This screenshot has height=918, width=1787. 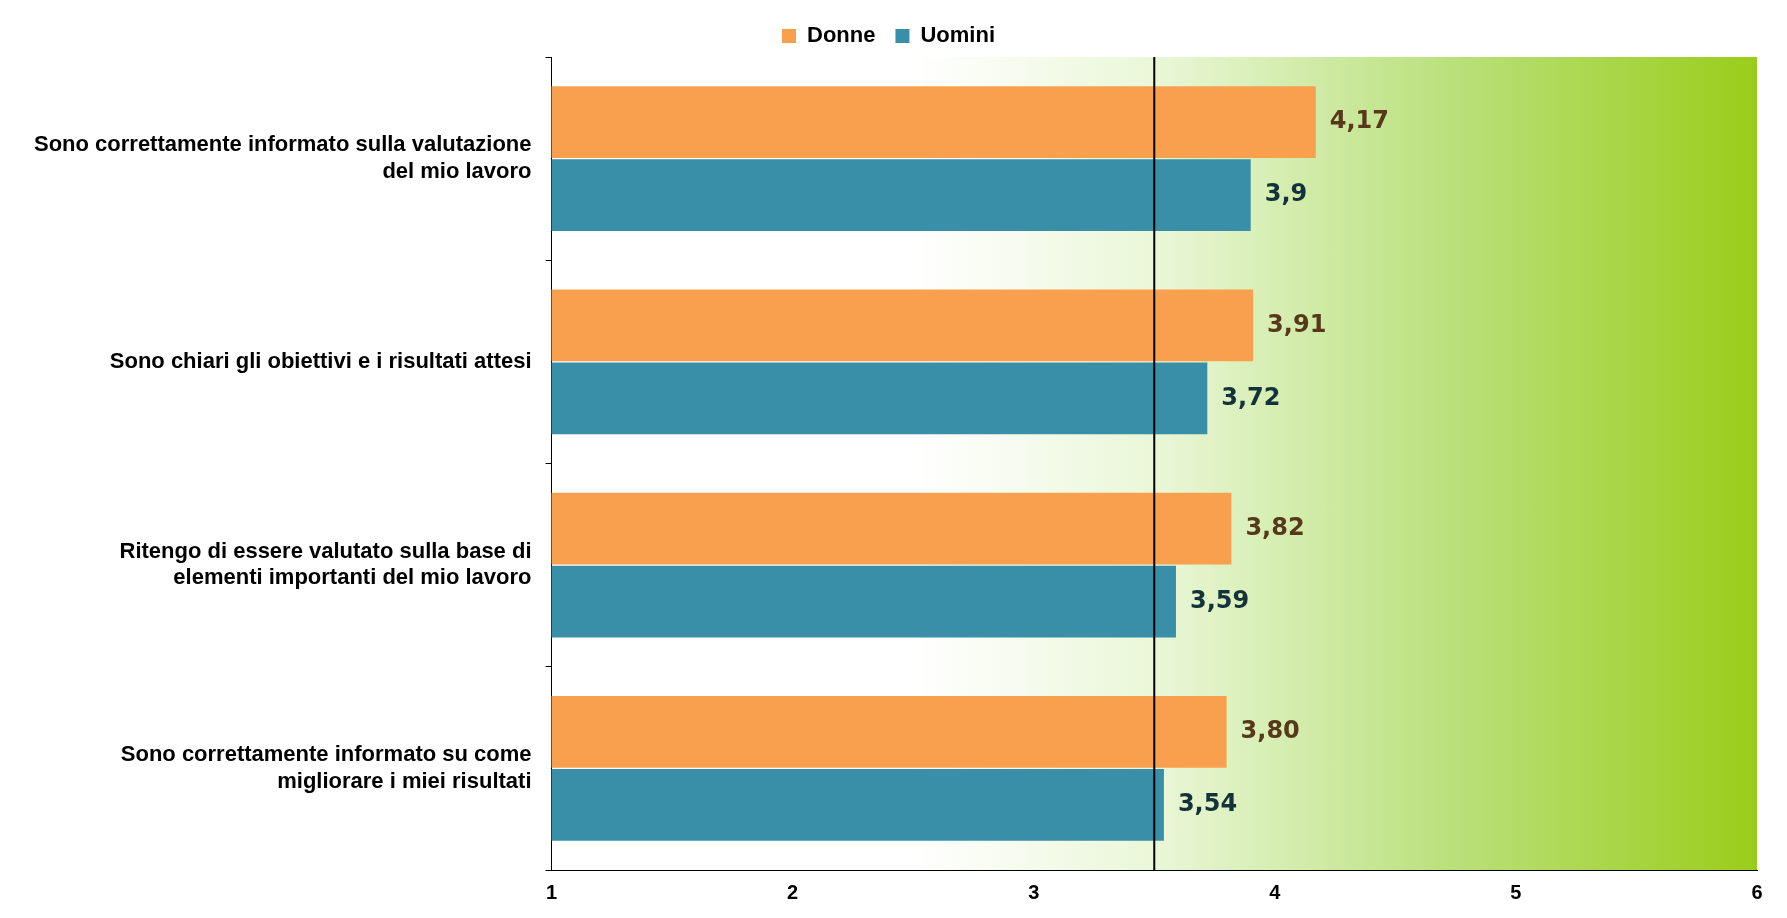 What do you see at coordinates (325, 563) in the screenshot?
I see `y-tick-label: Ritengo di essere valutato sulla base di elementi importanti del mio lavoro` at bounding box center [325, 563].